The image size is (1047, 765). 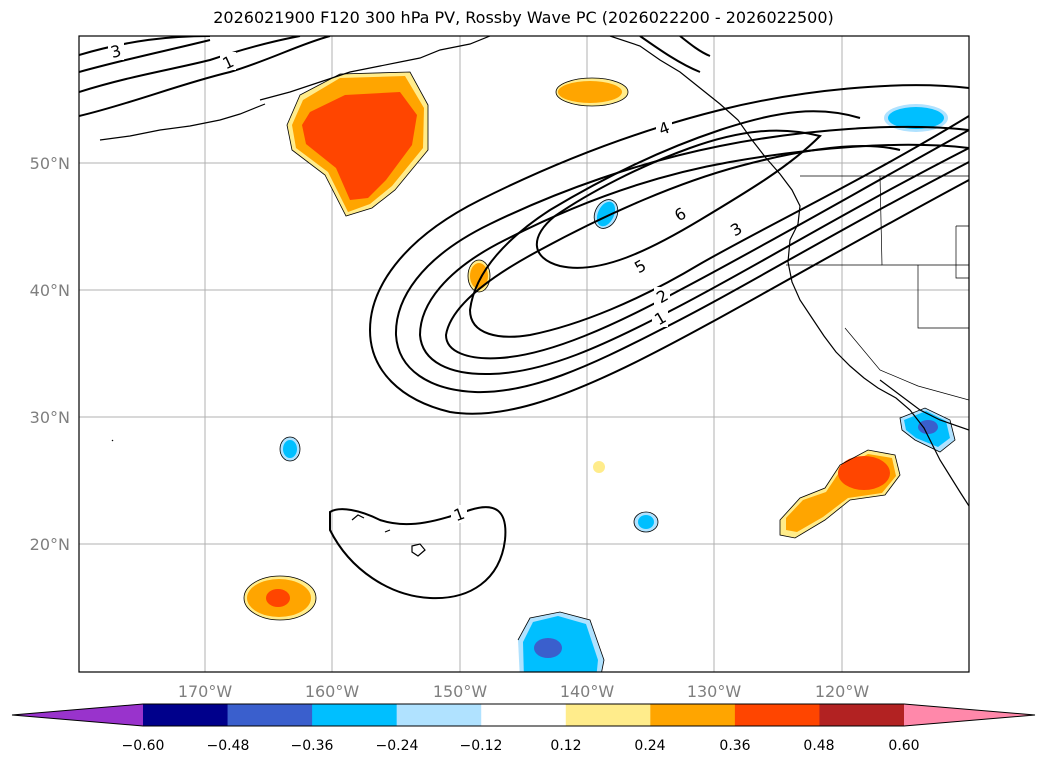 I want to click on aleutian-islands, so click(x=182, y=122).